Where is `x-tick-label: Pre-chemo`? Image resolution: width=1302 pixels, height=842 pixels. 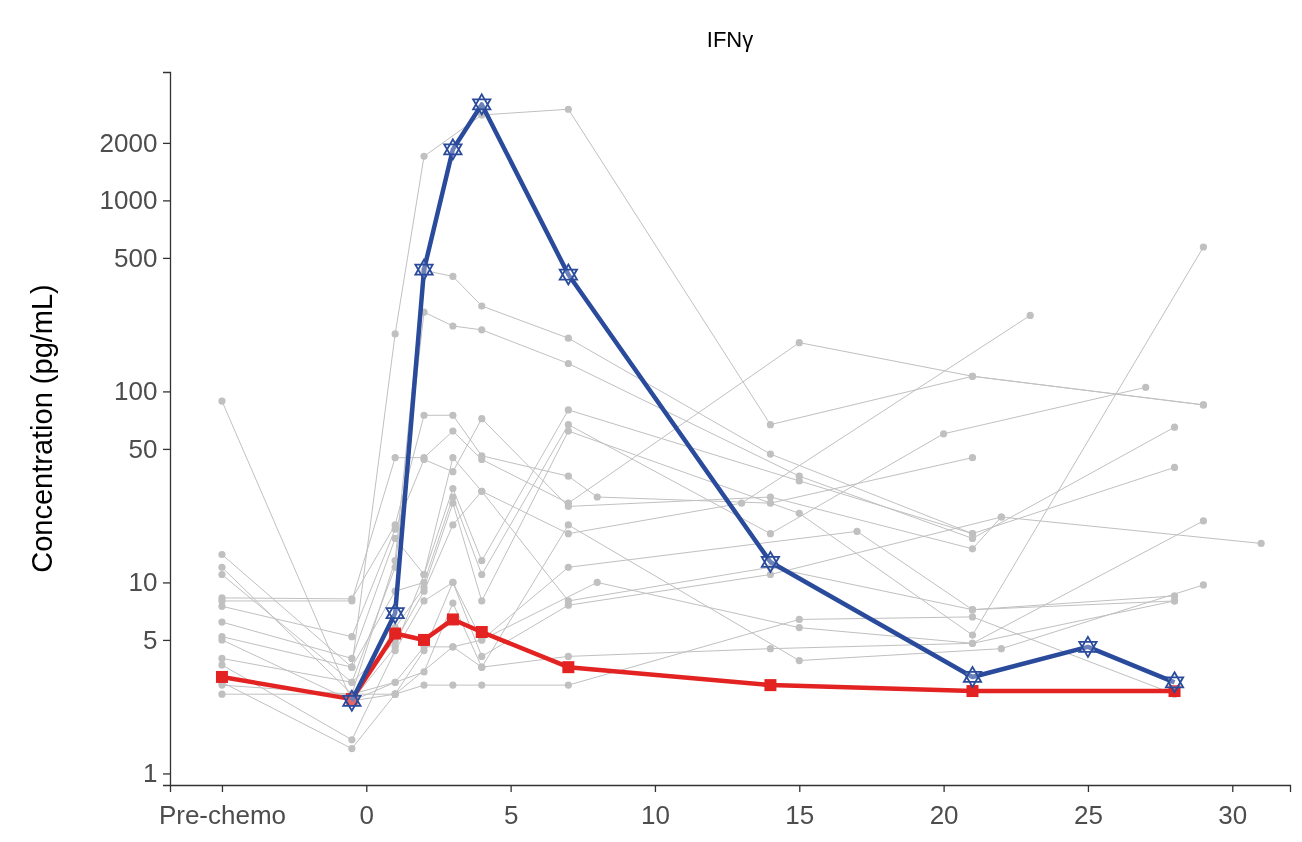
x-tick-label: Pre-chemo is located at coordinates (222, 814).